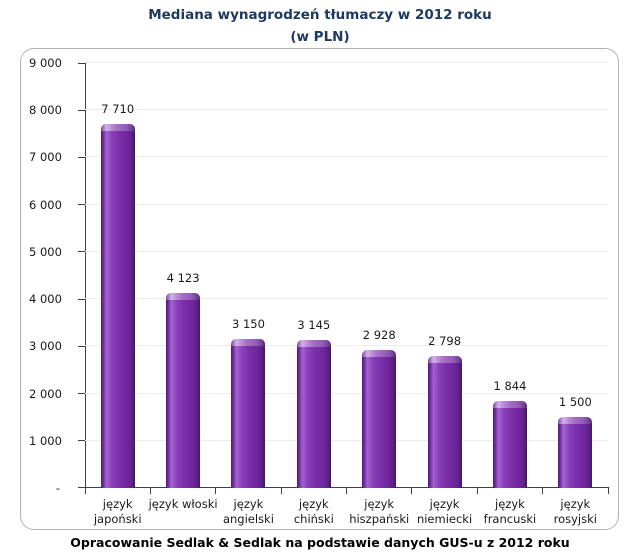 This screenshot has width=640, height=558. What do you see at coordinates (45, 110) in the screenshot?
I see `y-axis-label: 8 000` at bounding box center [45, 110].